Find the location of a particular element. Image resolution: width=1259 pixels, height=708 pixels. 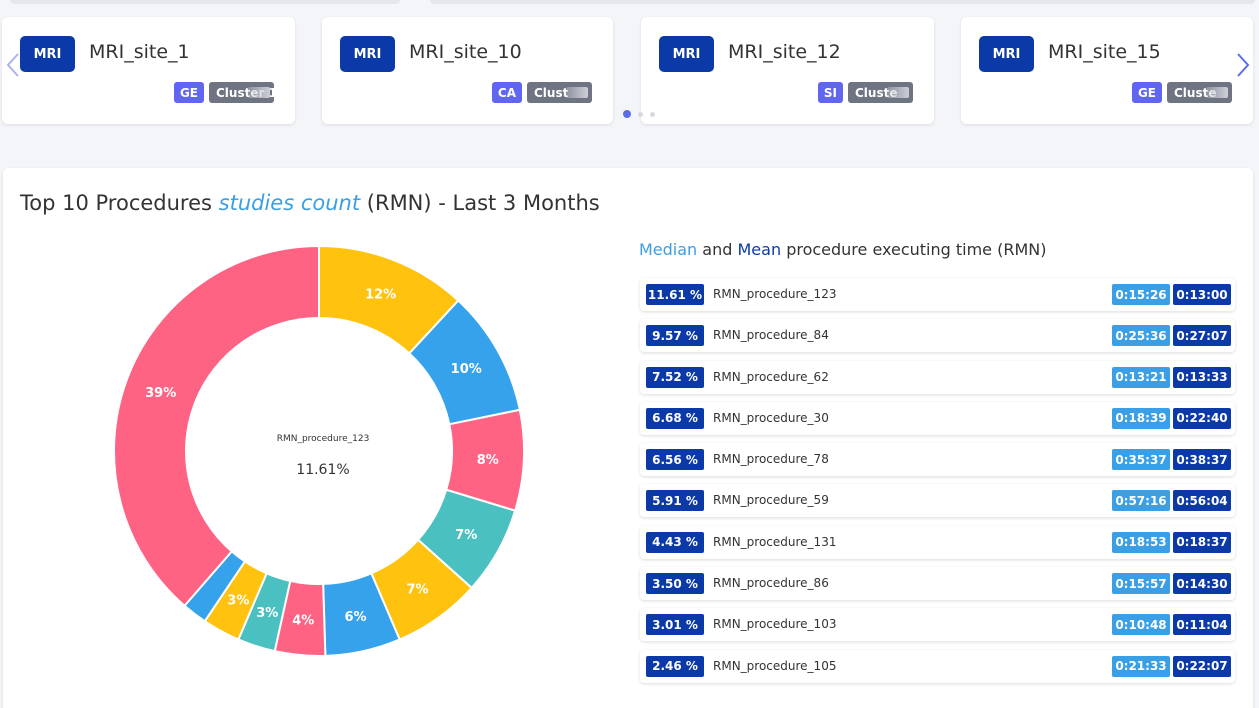

site-tags: GE Cluste is located at coordinates (1181, 92).